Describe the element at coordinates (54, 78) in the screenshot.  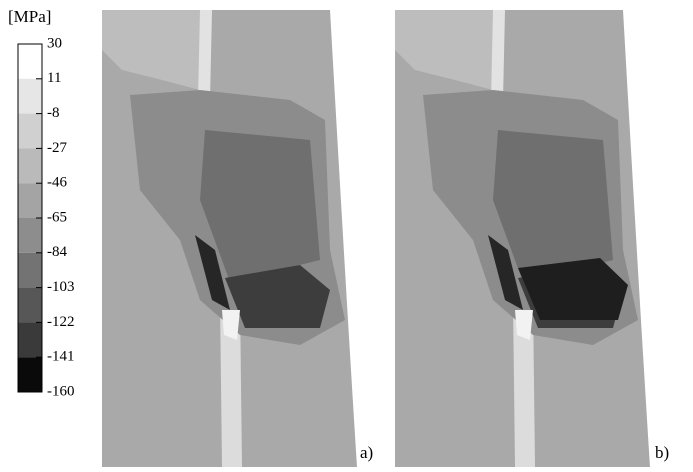
I see `colorbar-label: 11` at that location.